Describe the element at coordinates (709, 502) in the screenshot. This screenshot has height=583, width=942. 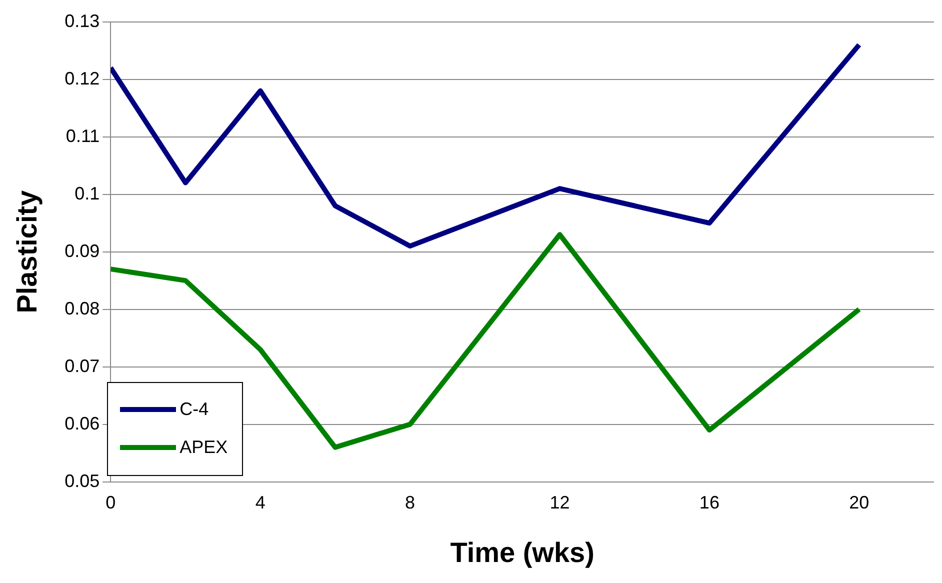
I see `x-tick-label: 16` at that location.